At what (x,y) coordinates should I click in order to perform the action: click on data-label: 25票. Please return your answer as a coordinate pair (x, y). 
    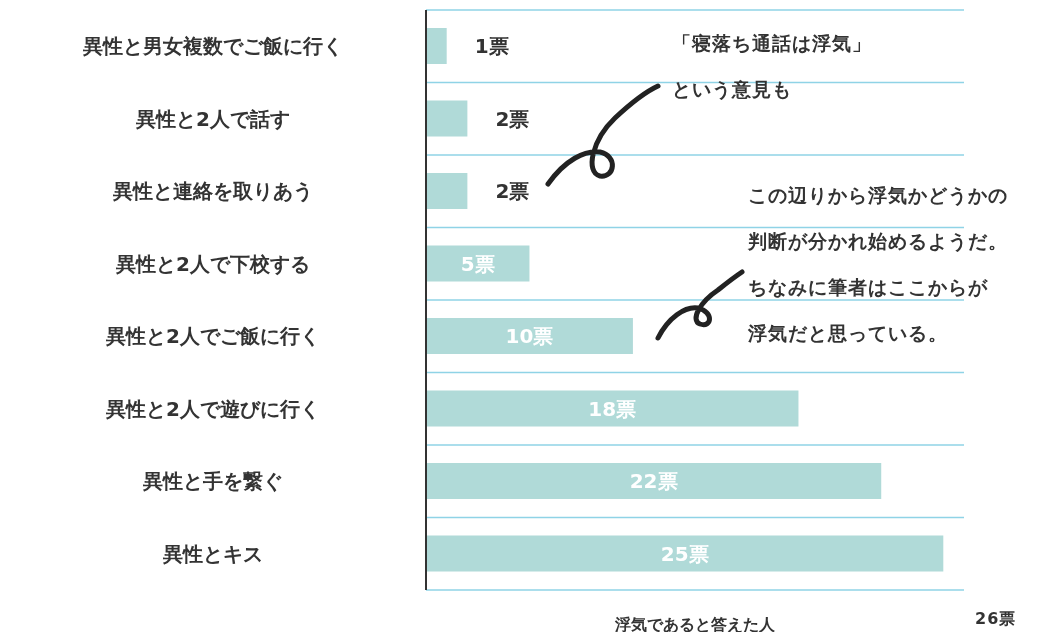
    Looking at the image, I should click on (684, 553).